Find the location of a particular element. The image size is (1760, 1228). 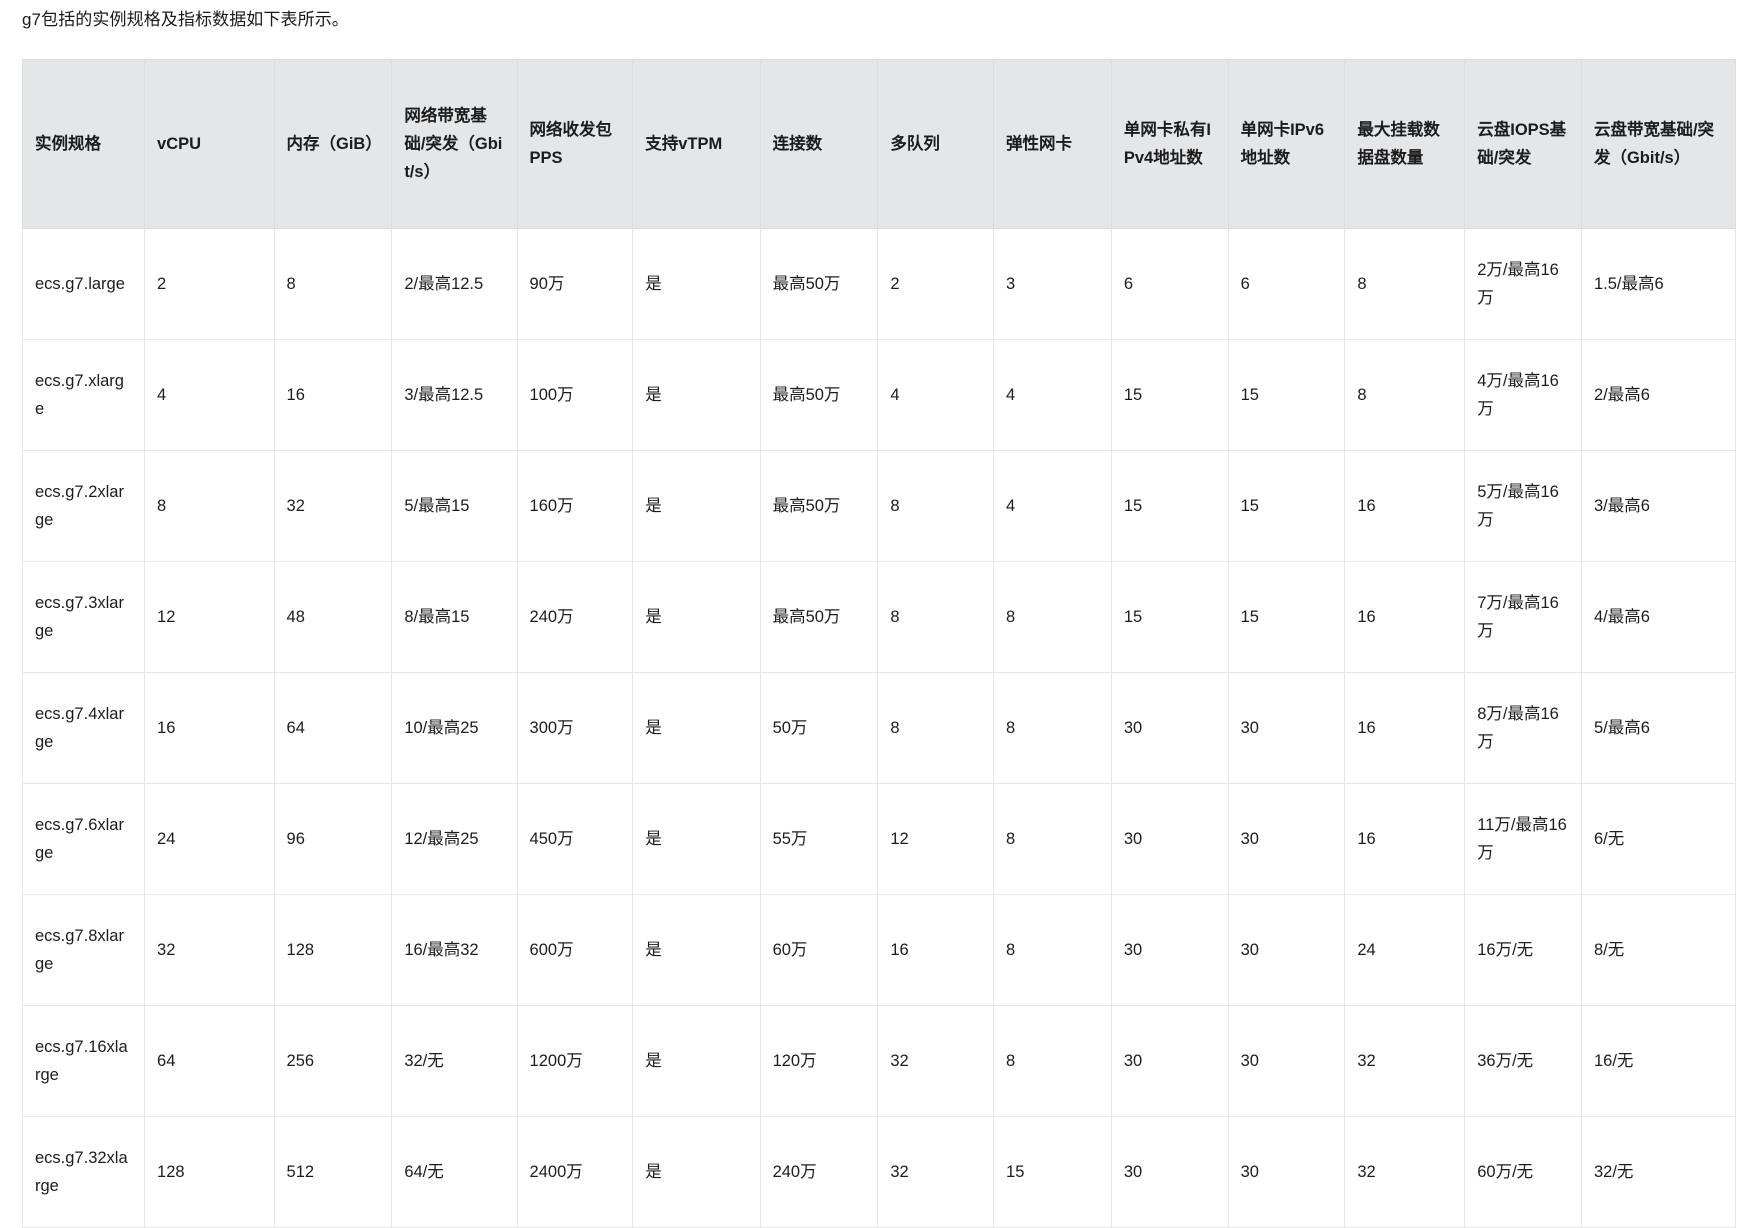

cell-pps: 240万 is located at coordinates (575, 617).